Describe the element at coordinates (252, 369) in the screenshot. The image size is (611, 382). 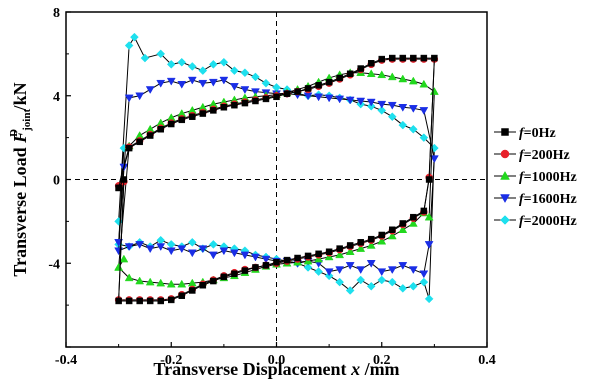
I see `x-axis-title-main: Transverse Displacement` at that location.